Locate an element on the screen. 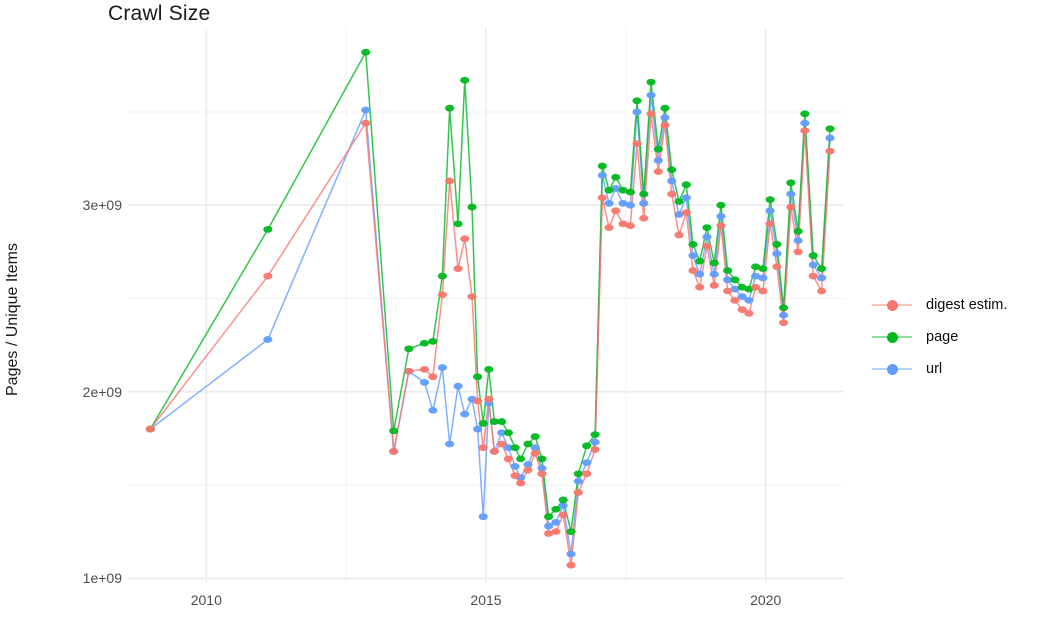 The width and height of the screenshot is (1059, 639). y-axis-tick-label: 1e+09 is located at coordinates (102, 578).